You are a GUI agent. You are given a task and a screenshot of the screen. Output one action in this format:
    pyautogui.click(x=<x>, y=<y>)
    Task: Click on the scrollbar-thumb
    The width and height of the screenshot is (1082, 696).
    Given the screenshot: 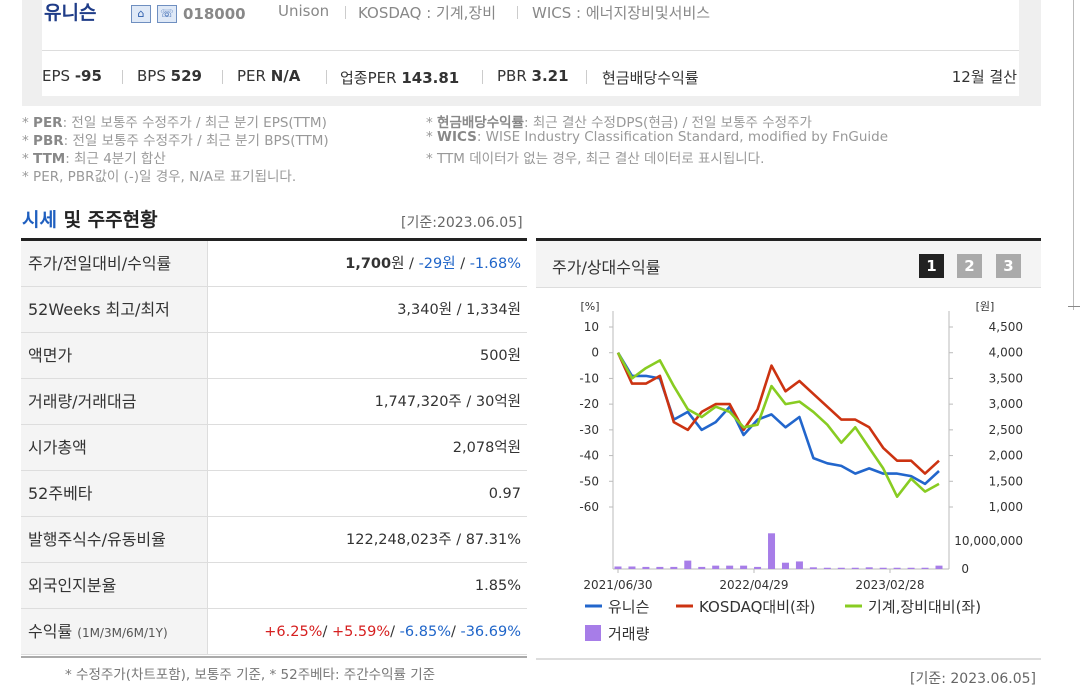 What is the action you would take?
    pyautogui.click(x=1074, y=306)
    